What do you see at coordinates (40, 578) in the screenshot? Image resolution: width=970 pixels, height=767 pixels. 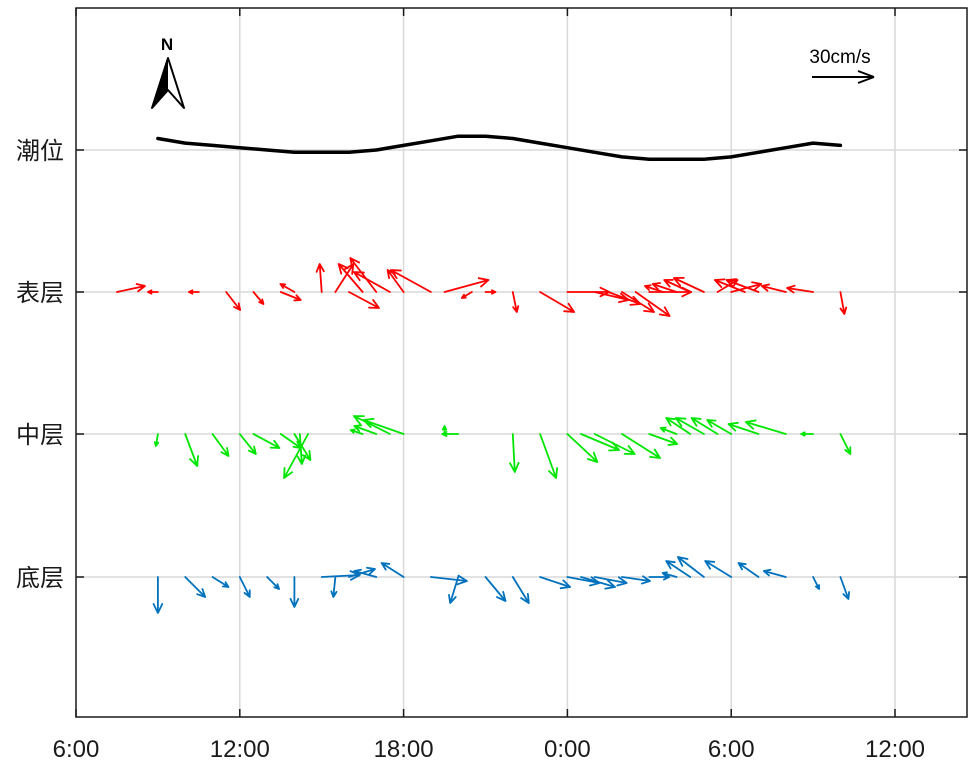 I see `y-tick-label: 底层` at bounding box center [40, 578].